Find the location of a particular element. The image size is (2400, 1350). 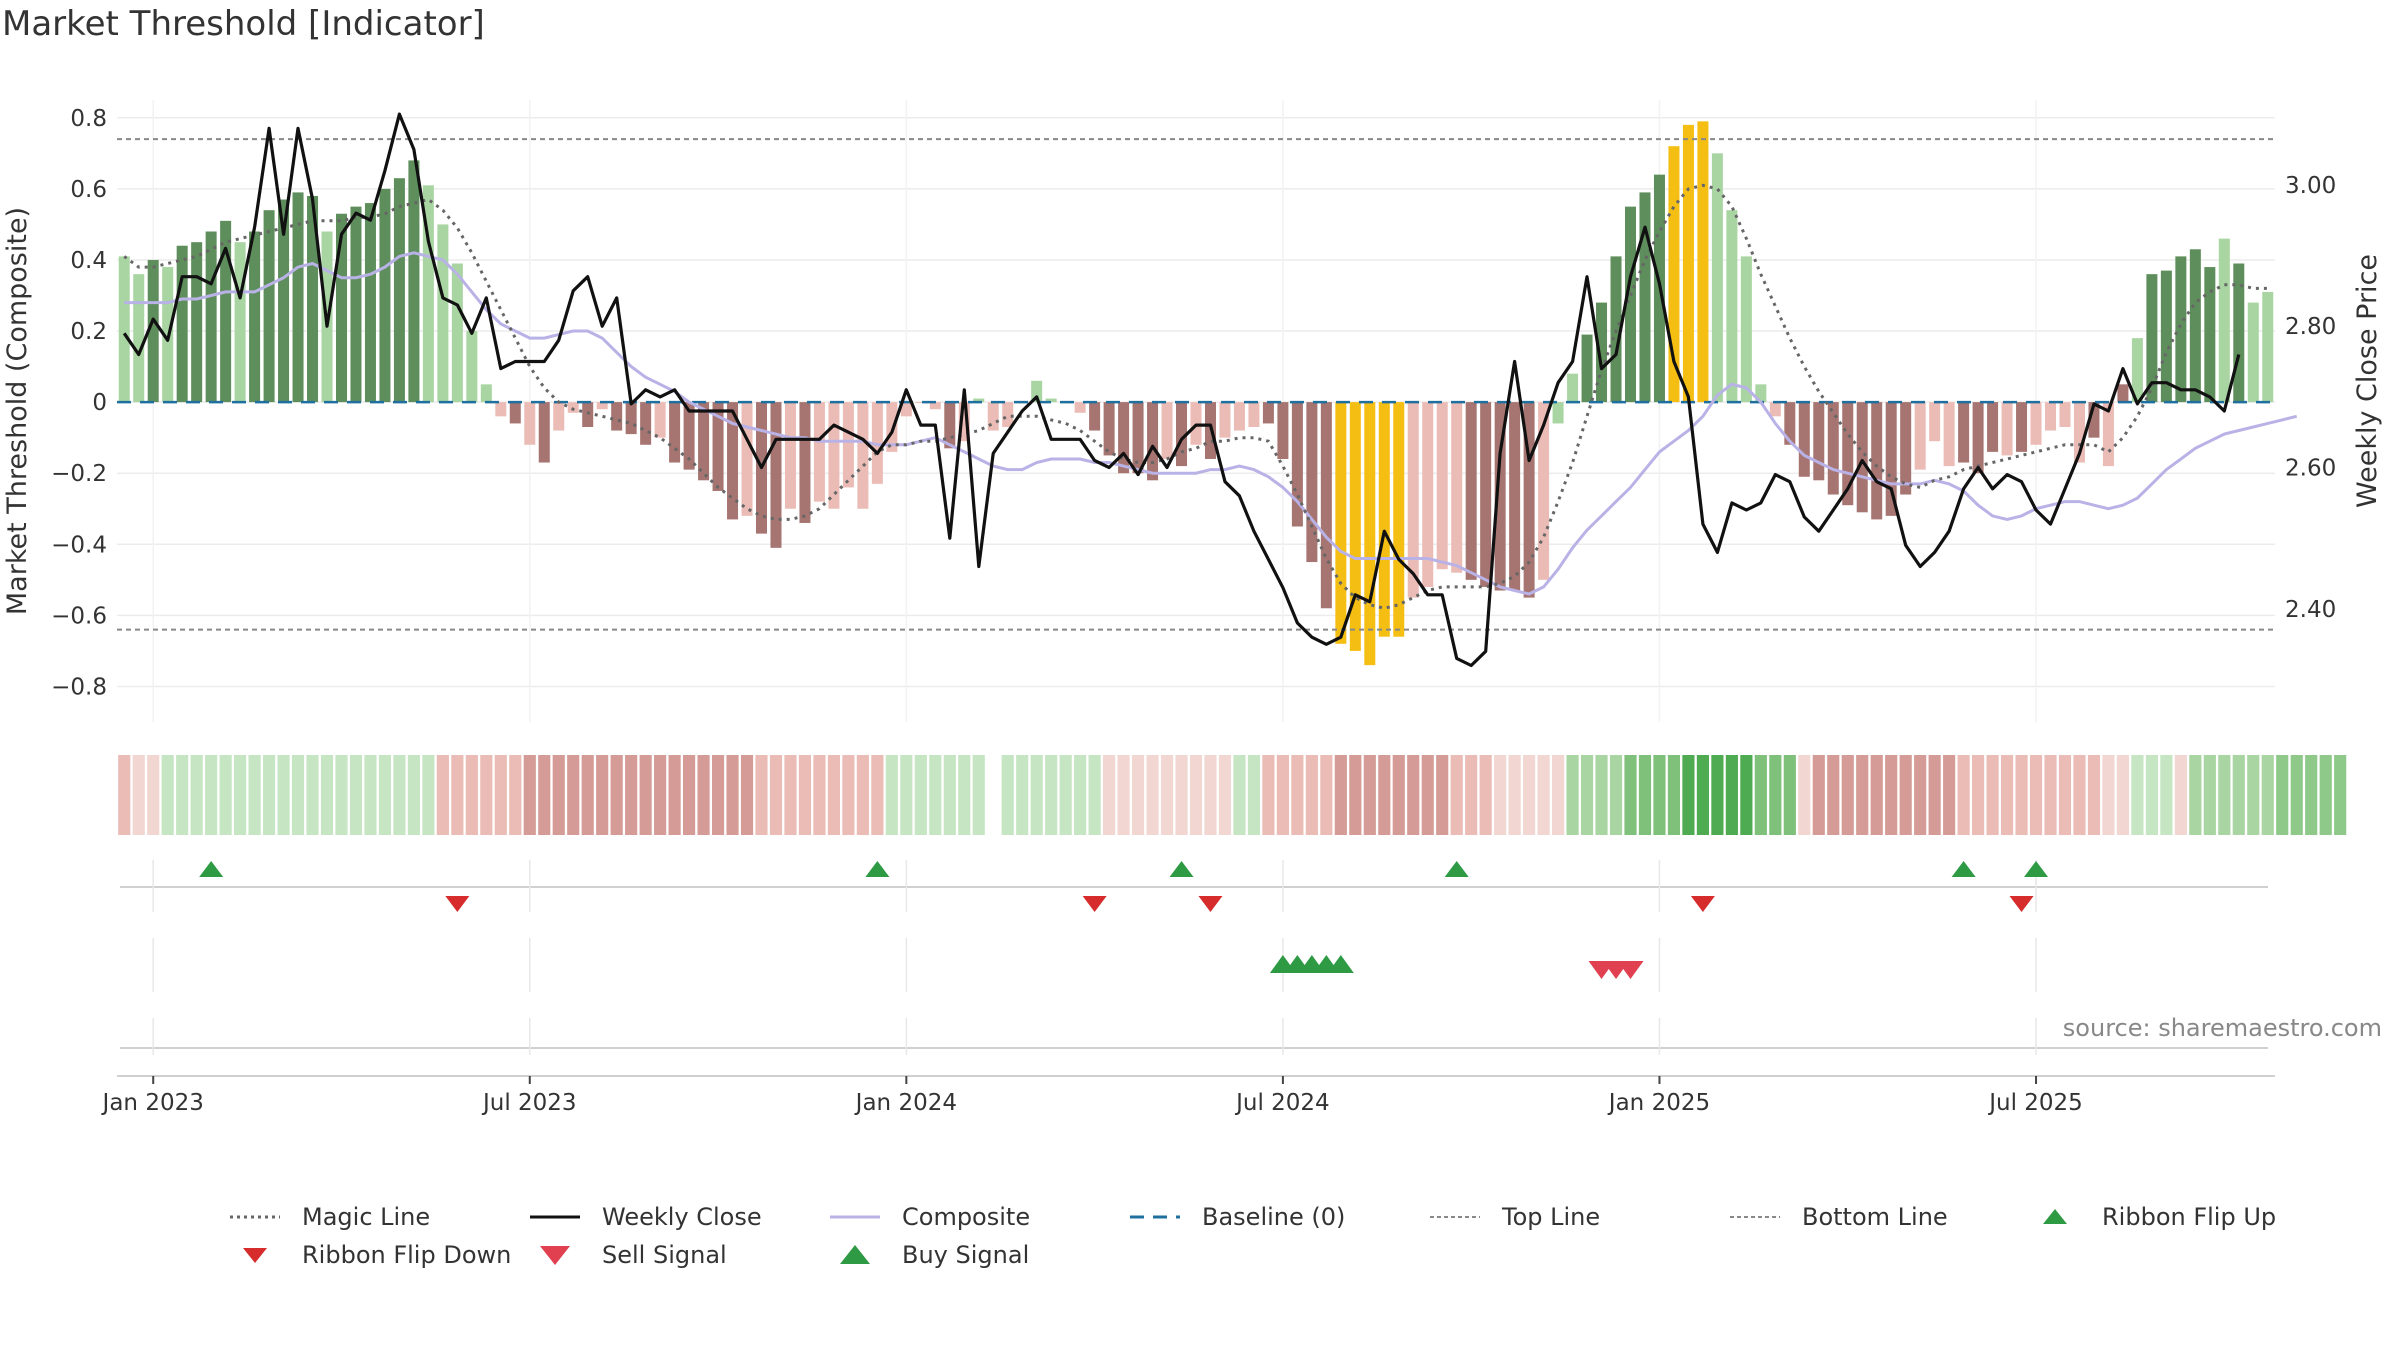

y-tick-label: 0 is located at coordinates (99, 403).